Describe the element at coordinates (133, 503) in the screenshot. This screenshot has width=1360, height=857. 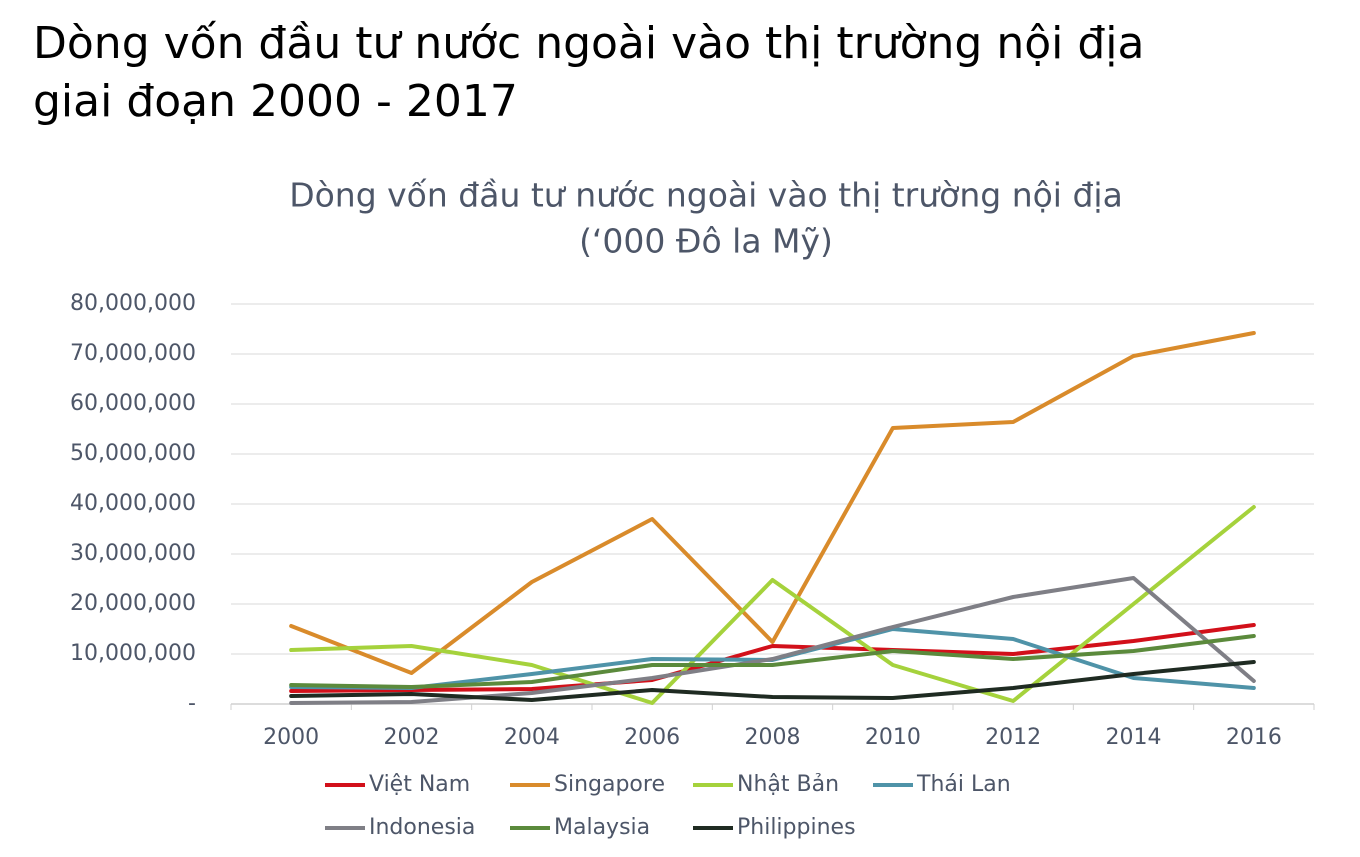
I see `y-tick-label: 40,000,000` at that location.